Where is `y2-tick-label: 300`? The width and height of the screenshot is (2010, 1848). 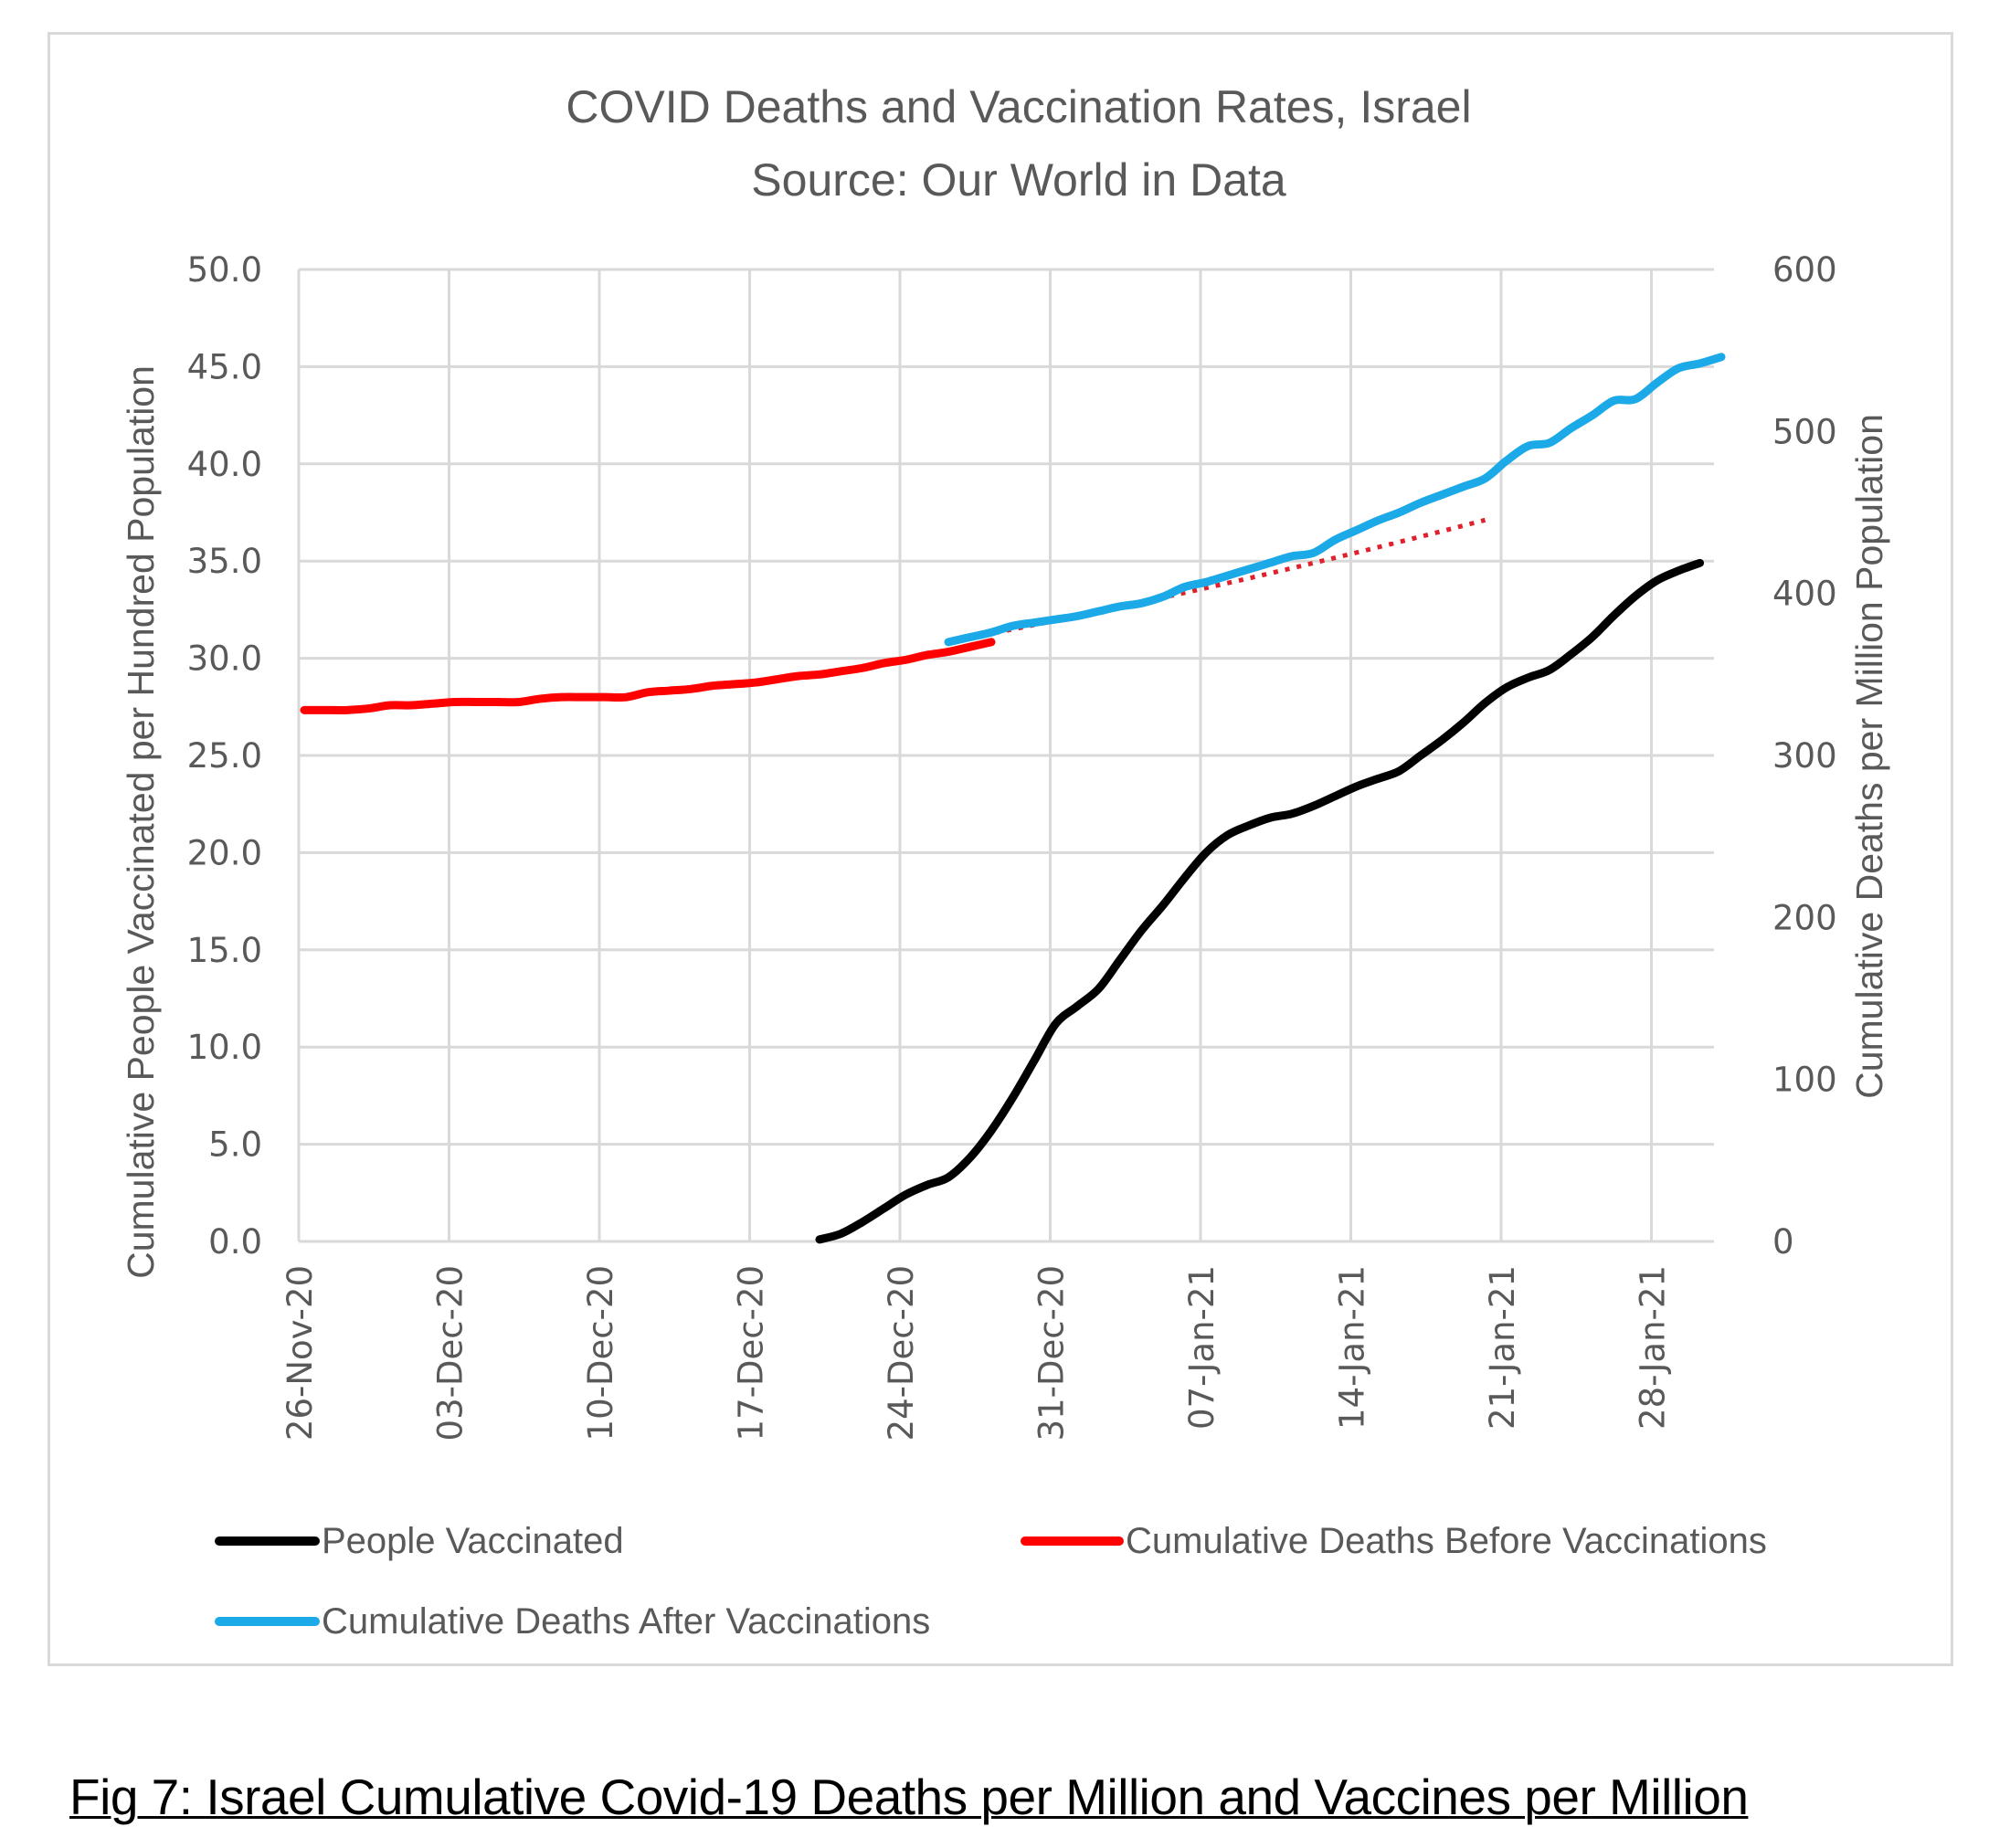 y2-tick-label: 300 is located at coordinates (1804, 756).